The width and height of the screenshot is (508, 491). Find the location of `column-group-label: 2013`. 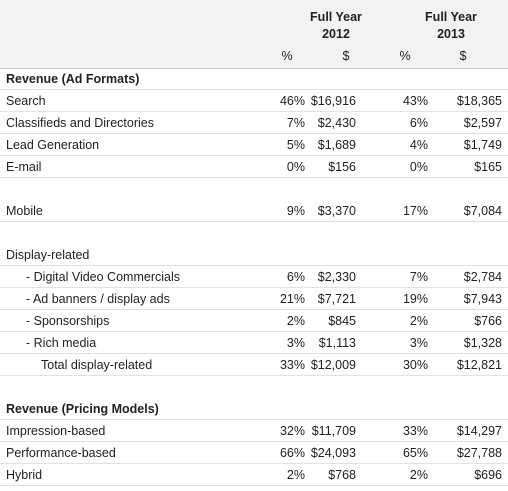

column-group-label: 2013 is located at coordinates (451, 34).